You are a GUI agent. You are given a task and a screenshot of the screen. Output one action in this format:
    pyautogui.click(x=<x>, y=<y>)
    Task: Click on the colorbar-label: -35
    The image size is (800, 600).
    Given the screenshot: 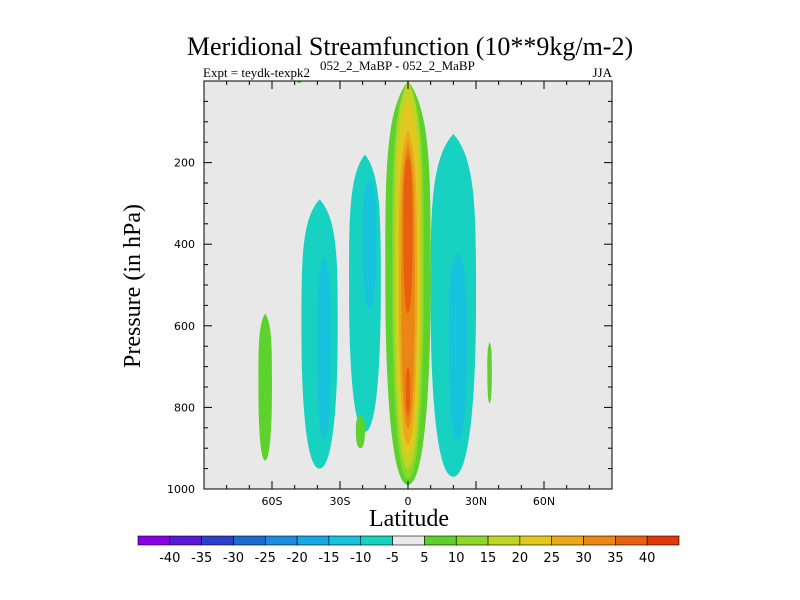 What is the action you would take?
    pyautogui.click(x=201, y=558)
    